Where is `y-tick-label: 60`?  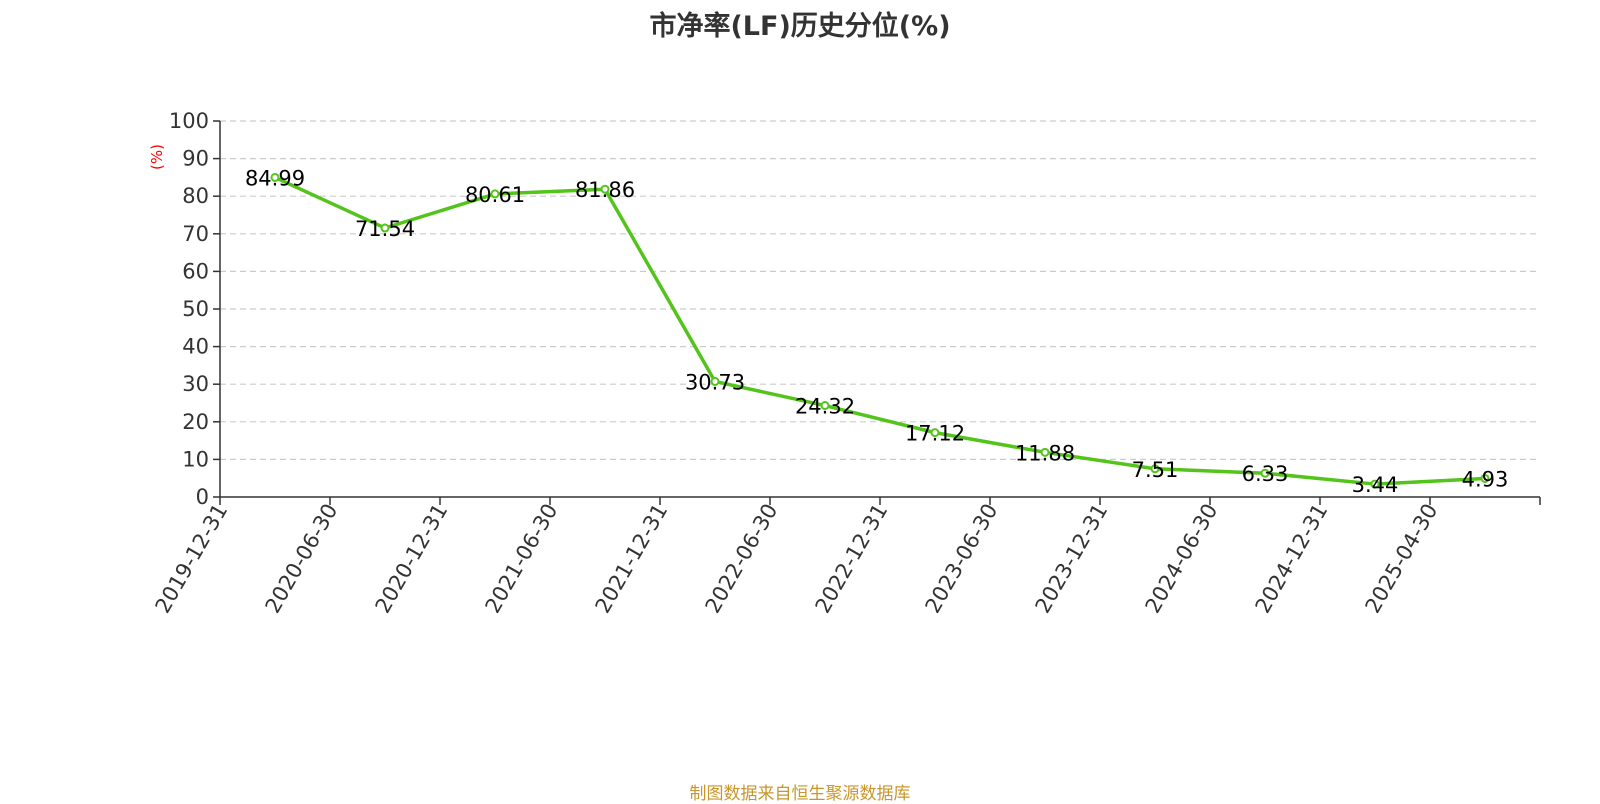
y-tick-label: 60 is located at coordinates (195, 271).